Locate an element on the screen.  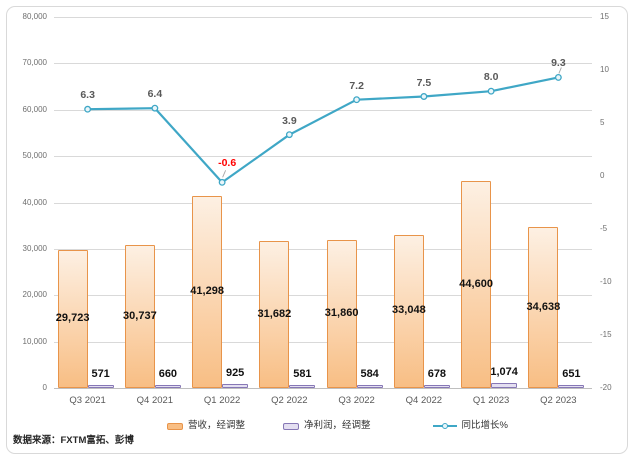
x-axis-tick-label: Q3 2022 is located at coordinates (356, 400).